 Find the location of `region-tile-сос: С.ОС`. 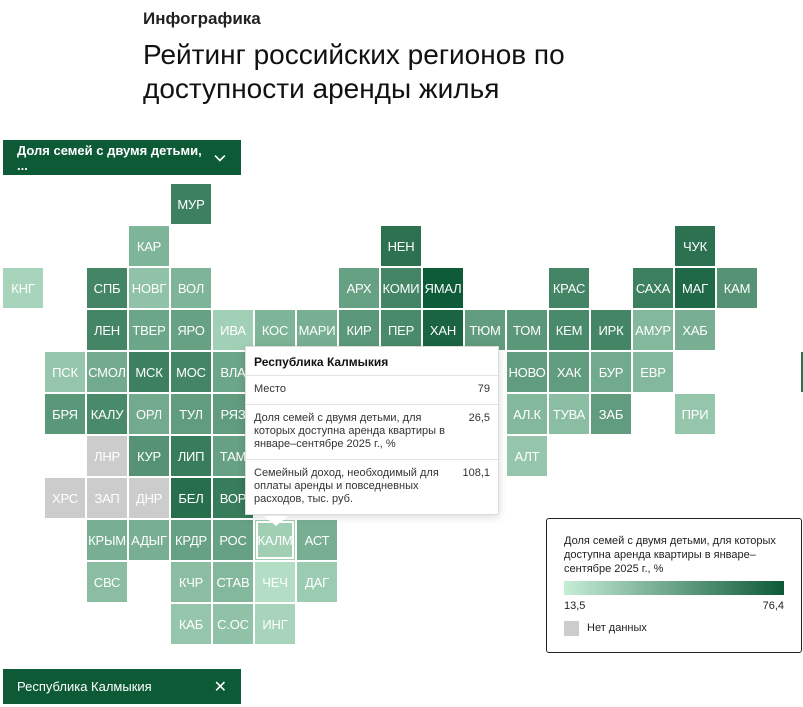

region-tile-сос: С.ОС is located at coordinates (233, 624).